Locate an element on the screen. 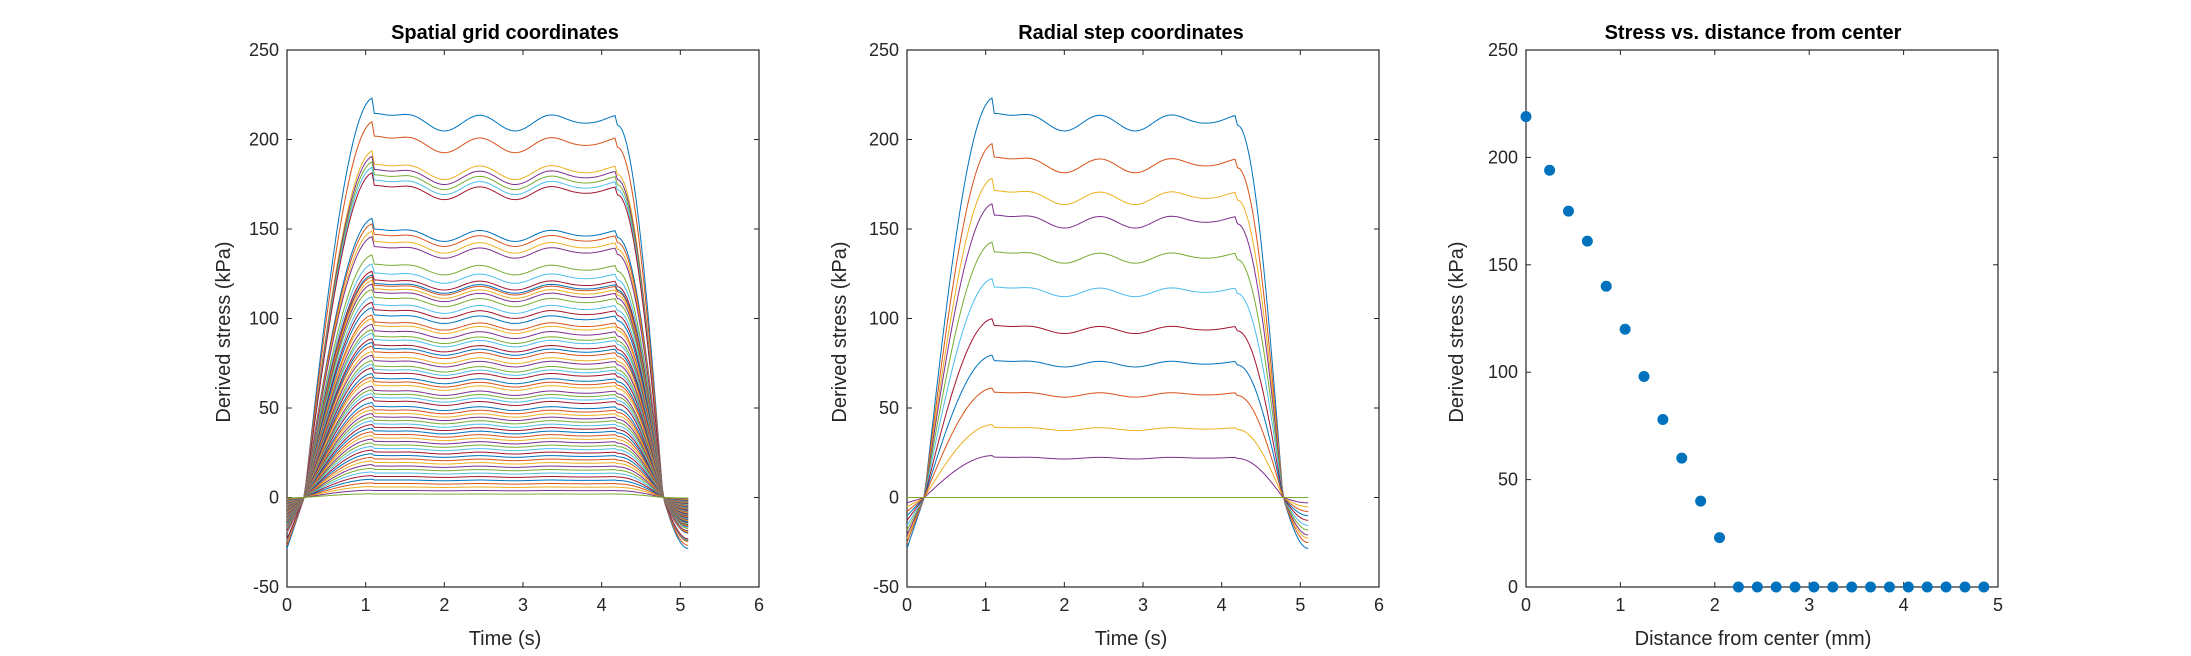 The width and height of the screenshot is (2191, 656). y-tick-label: 200 is located at coordinates (264, 140).